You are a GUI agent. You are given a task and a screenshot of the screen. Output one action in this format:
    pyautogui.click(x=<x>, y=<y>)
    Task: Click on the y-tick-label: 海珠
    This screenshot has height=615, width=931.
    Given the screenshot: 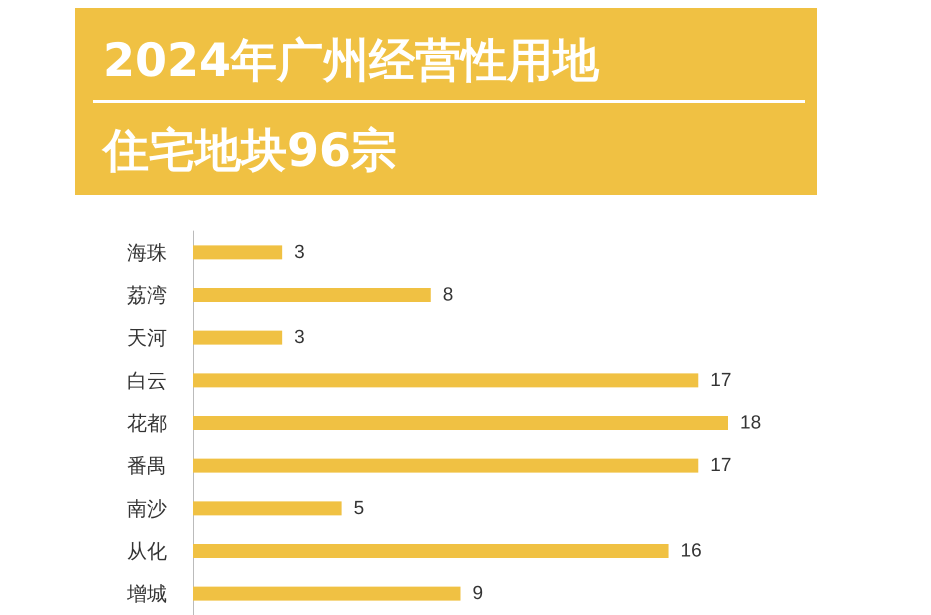 What is the action you would take?
    pyautogui.click(x=147, y=252)
    